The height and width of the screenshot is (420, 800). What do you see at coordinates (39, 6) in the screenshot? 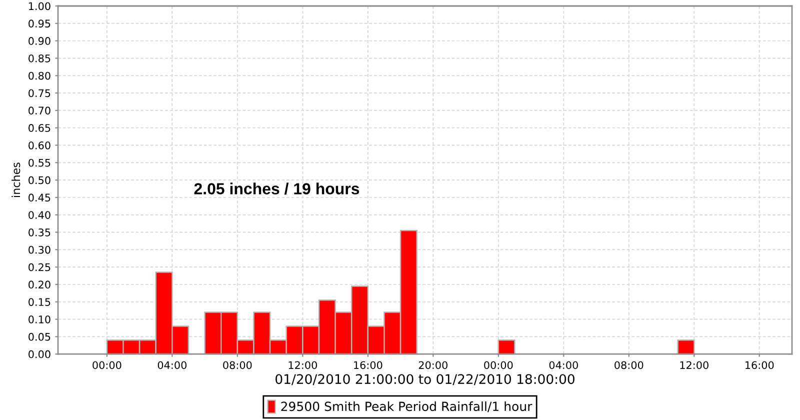
I see `y-tick-label: 1.00` at bounding box center [39, 6].